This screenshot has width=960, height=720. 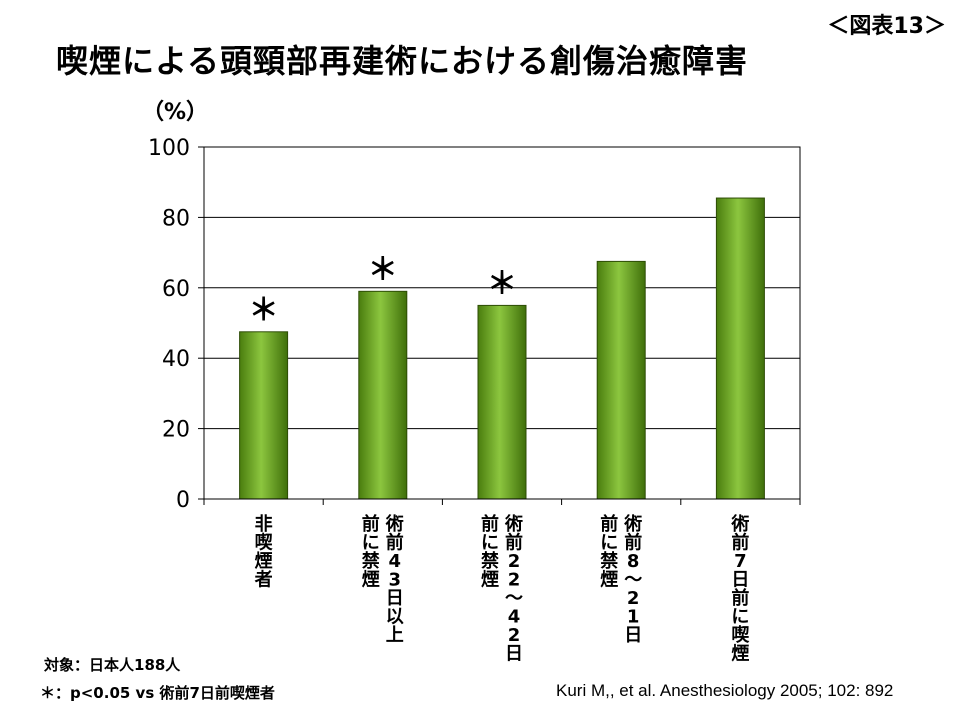 What do you see at coordinates (395, 635) in the screenshot?
I see `category-label-char: 上` at bounding box center [395, 635].